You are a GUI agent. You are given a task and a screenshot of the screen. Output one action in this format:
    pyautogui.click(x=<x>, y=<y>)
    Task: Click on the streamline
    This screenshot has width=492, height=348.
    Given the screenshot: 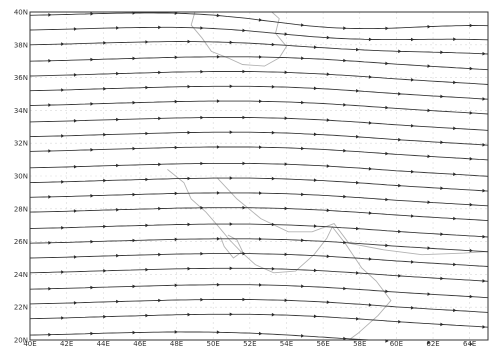 What is the action you would take?
    pyautogui.click(x=259, y=21)
    